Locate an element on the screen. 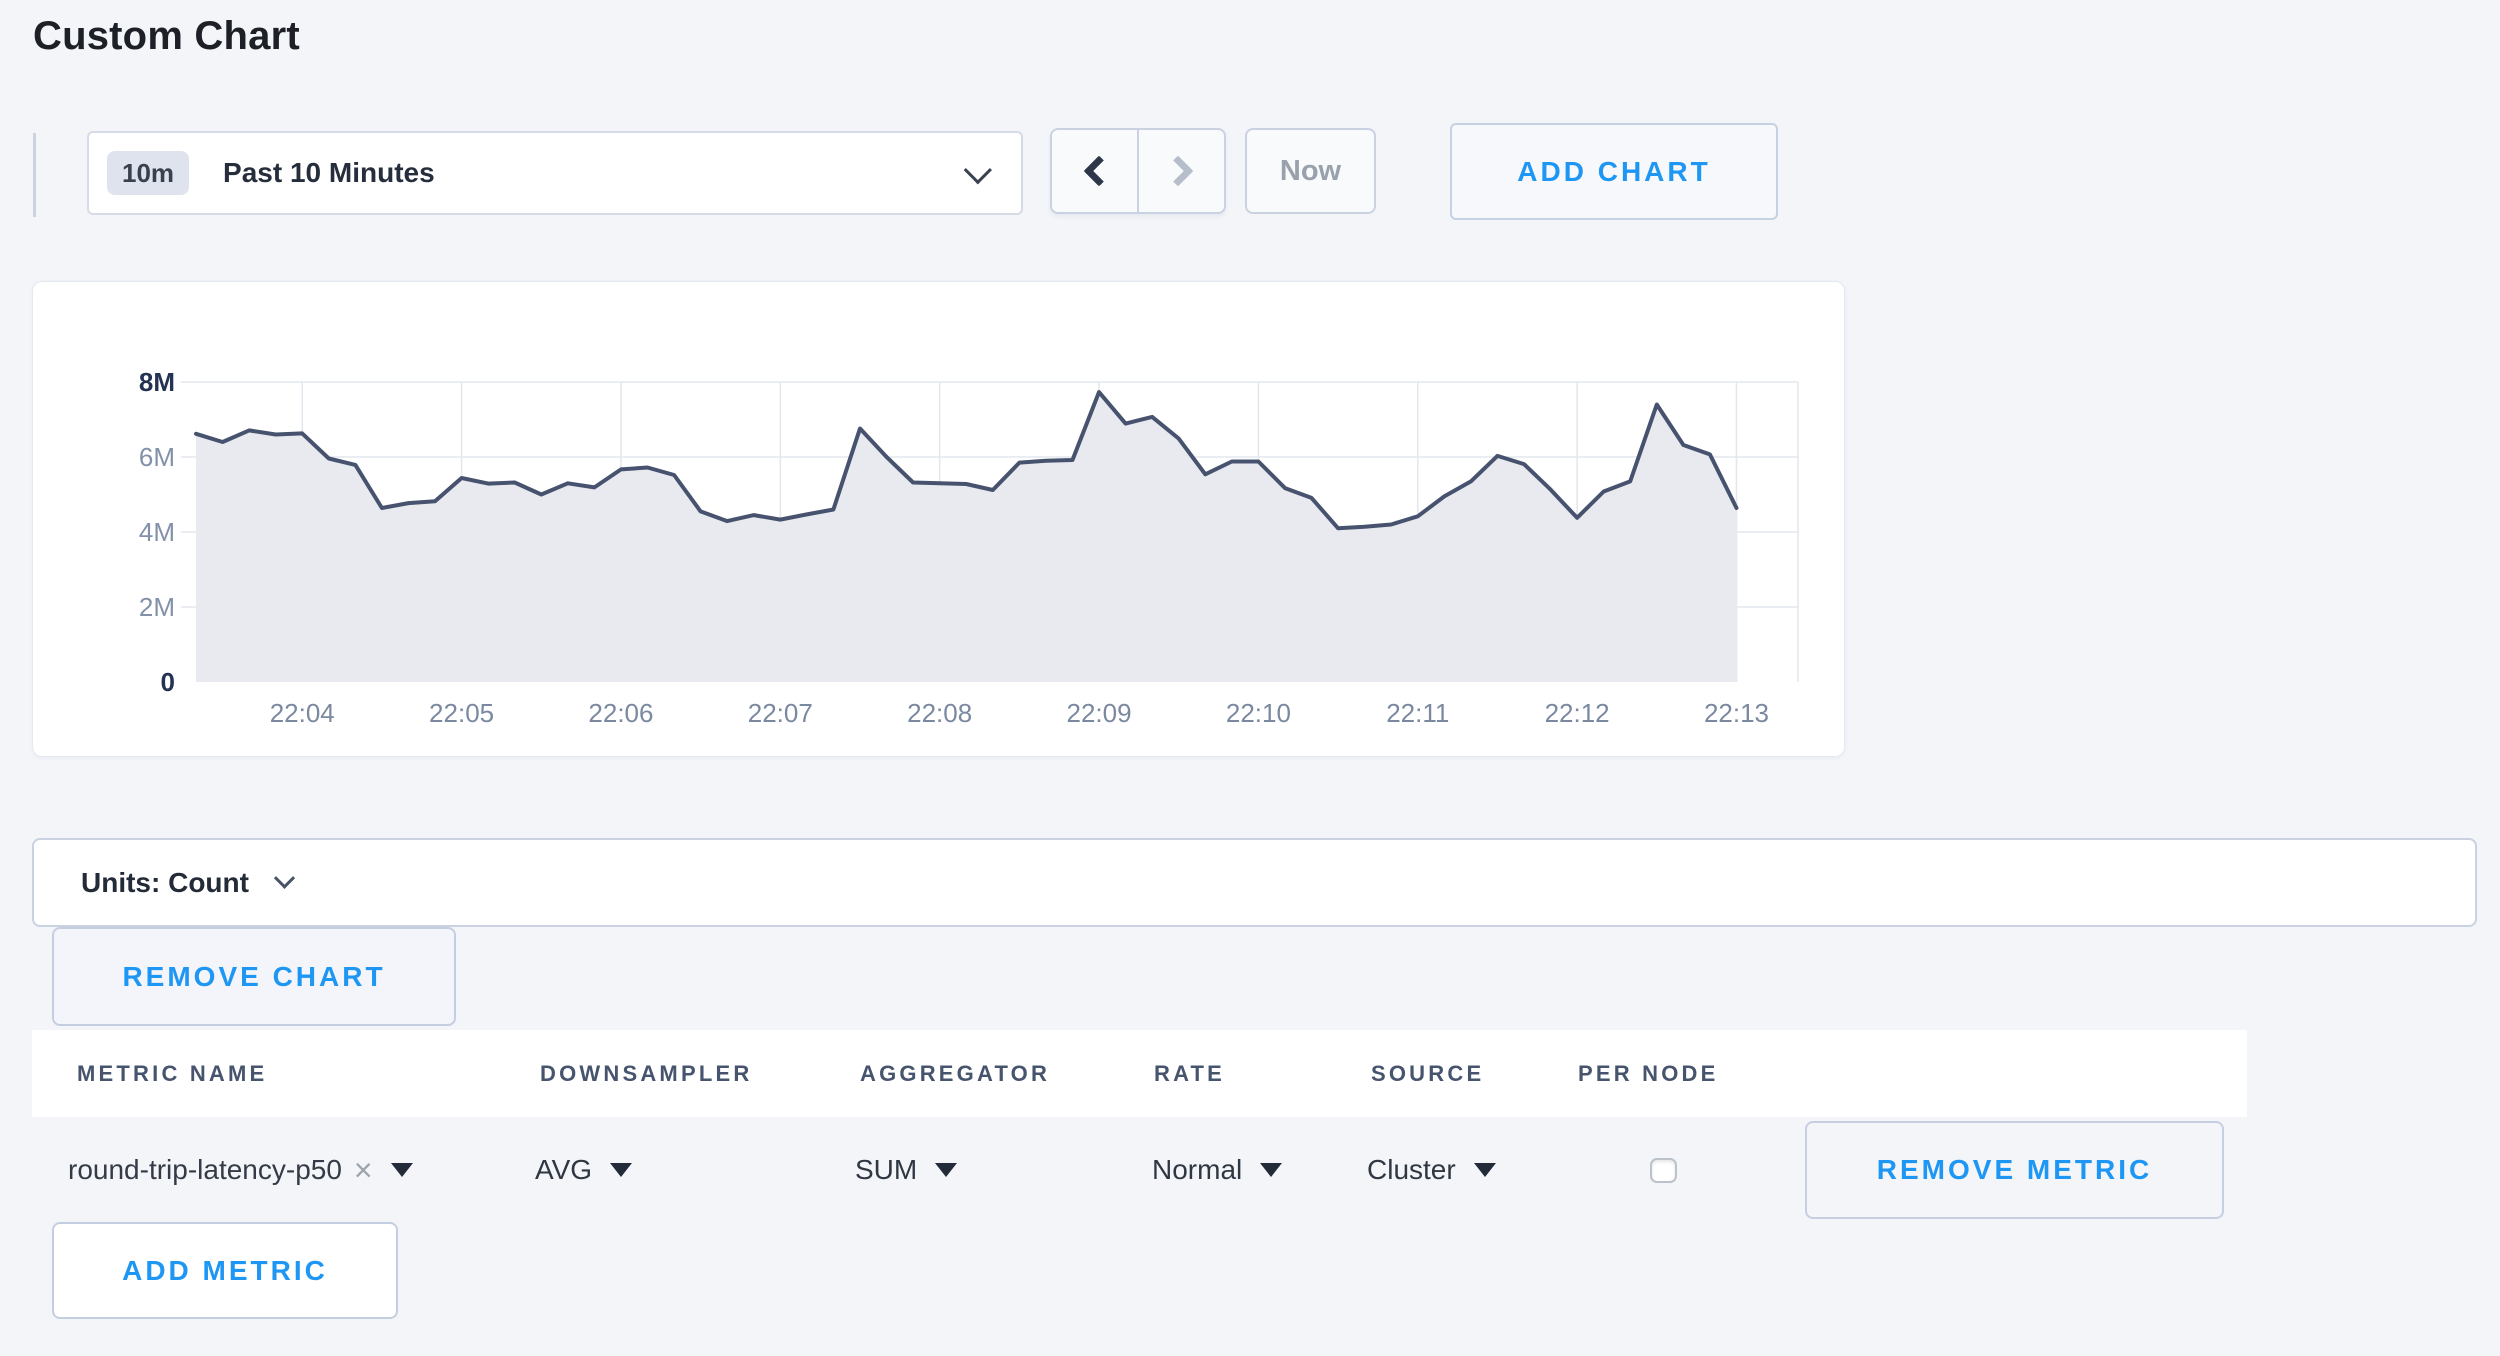  x-axis-tick-label: 22:11 is located at coordinates (1417, 713).